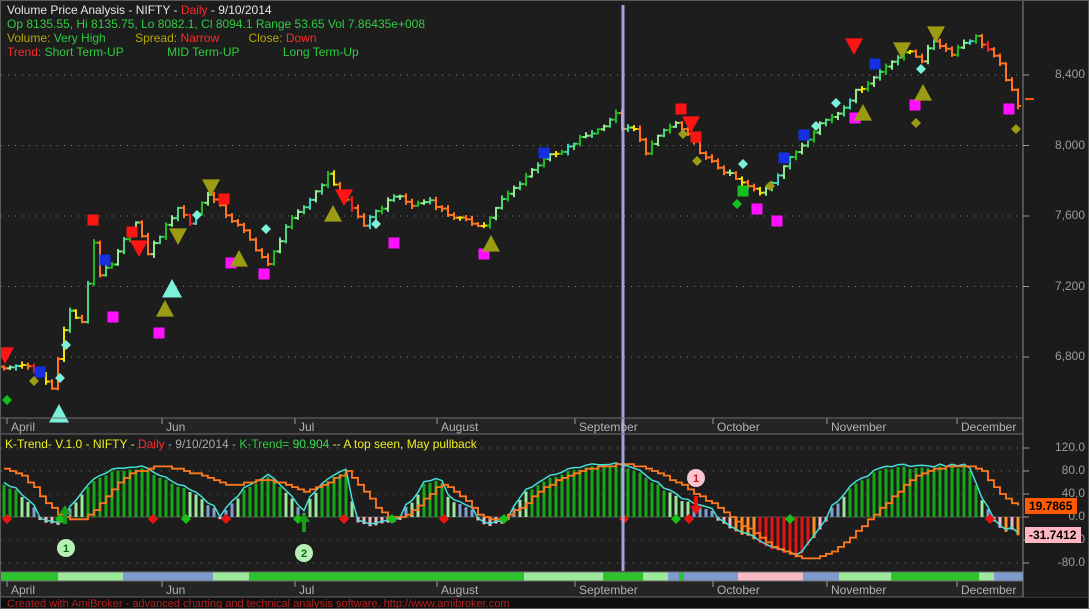 Image resolution: width=1089 pixels, height=609 pixels. I want to click on month-label: August, so click(460, 427).